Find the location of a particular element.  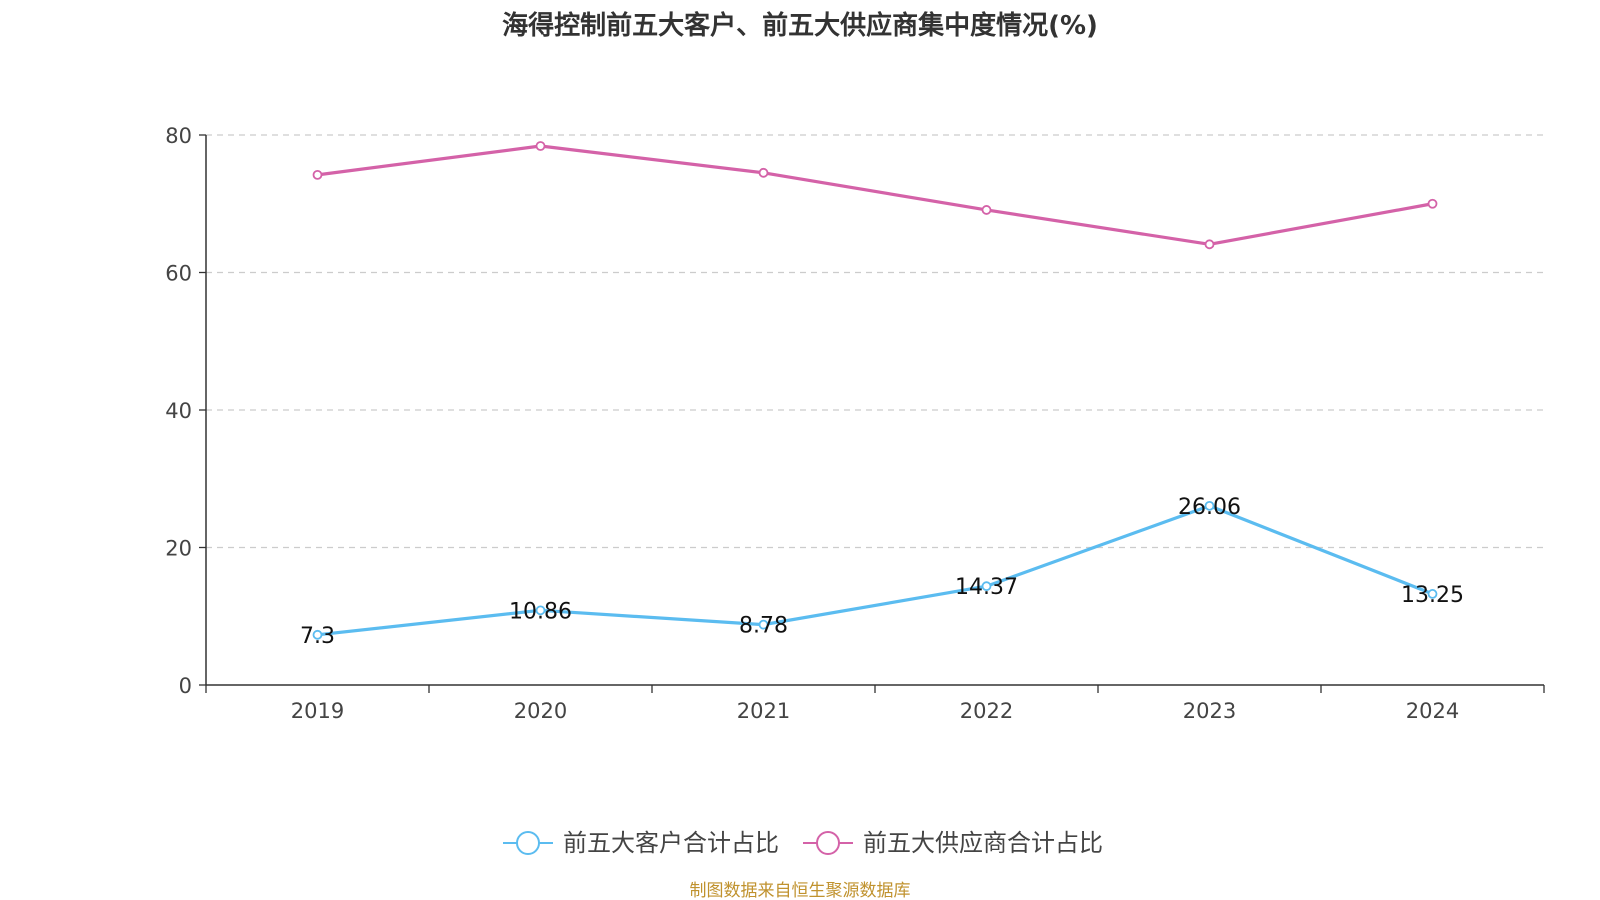

data-label: 14.37 is located at coordinates (986, 587).